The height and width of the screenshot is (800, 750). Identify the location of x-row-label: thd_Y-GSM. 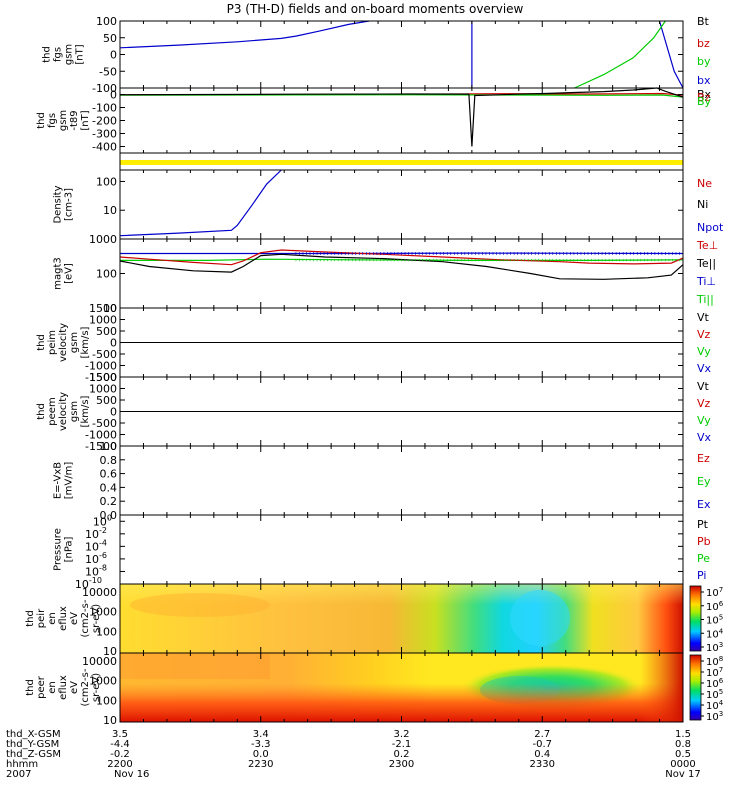
(32, 744).